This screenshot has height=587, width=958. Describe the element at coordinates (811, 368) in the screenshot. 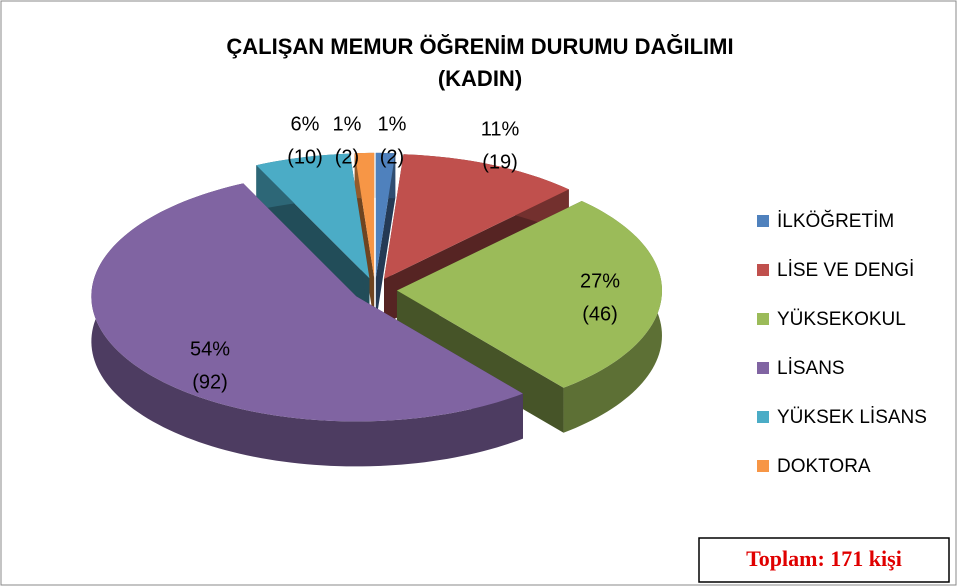

I see `legend-label: LİSANS` at that location.